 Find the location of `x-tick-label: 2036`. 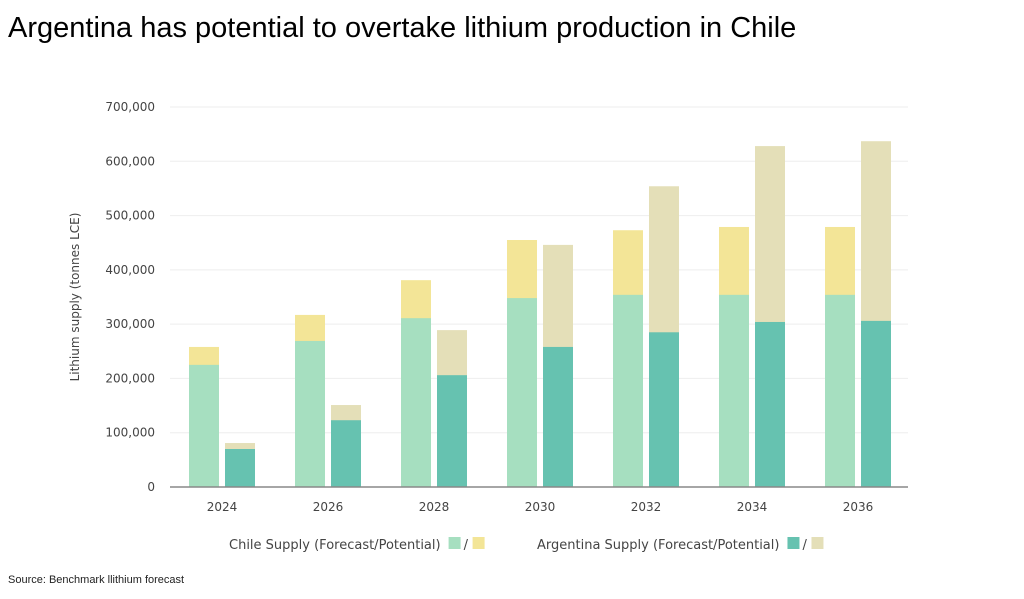

x-tick-label: 2036 is located at coordinates (858, 507).